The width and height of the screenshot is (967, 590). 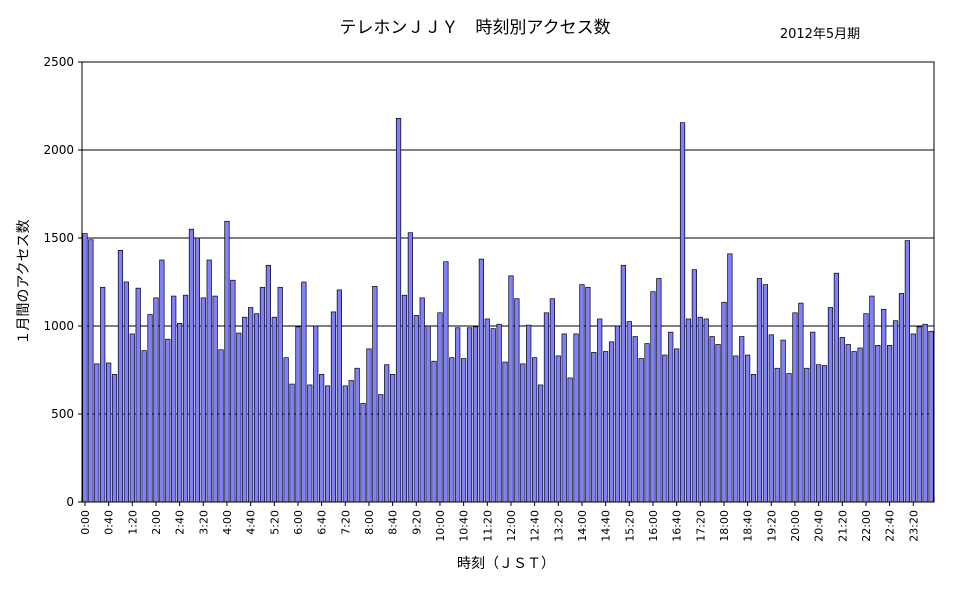 I want to click on x-tick-label: 22:00, so click(x=866, y=526).